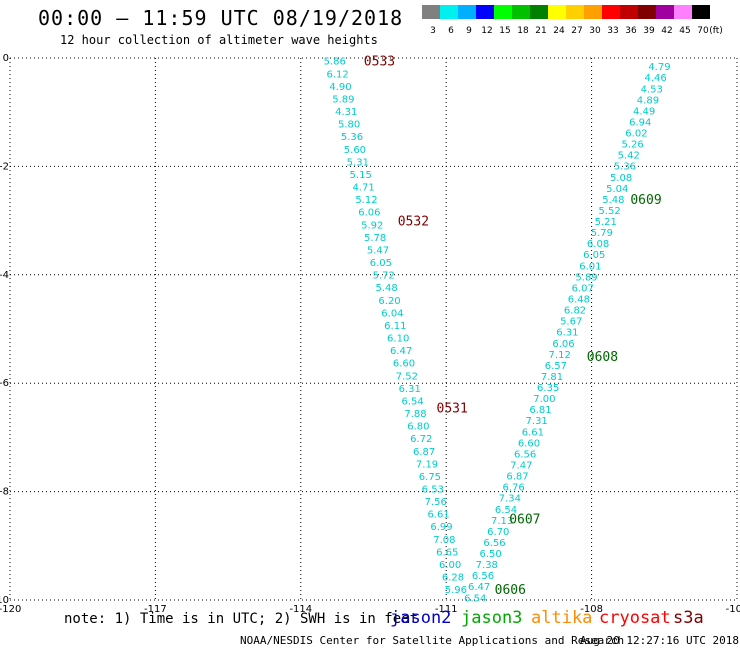  What do you see at coordinates (415, 414) in the screenshot?
I see `wave-height-value: 7.88` at bounding box center [415, 414].